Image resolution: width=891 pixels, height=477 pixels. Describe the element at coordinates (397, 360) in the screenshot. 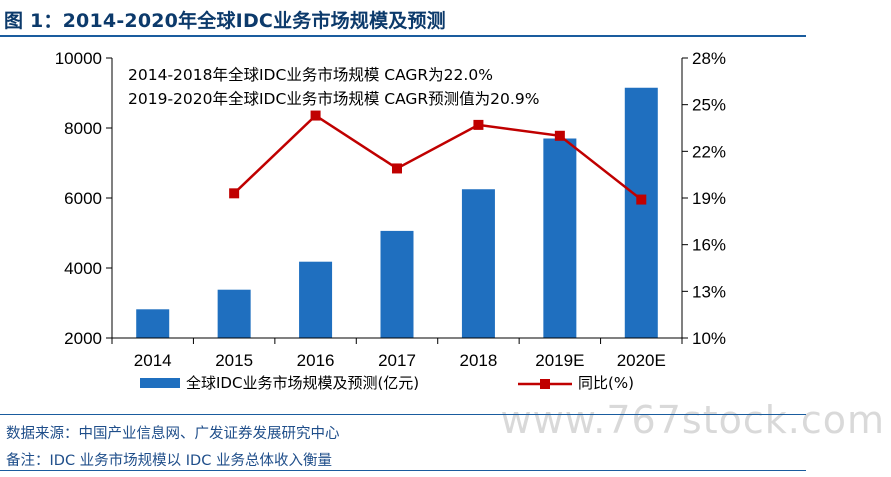

I see `x-tick-label: 2017` at that location.